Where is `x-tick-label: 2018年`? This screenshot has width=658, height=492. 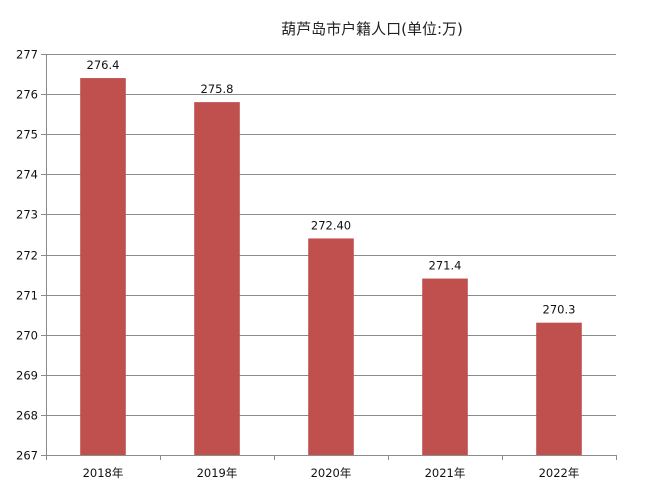 x-tick-label: 2018年 is located at coordinates (103, 473).